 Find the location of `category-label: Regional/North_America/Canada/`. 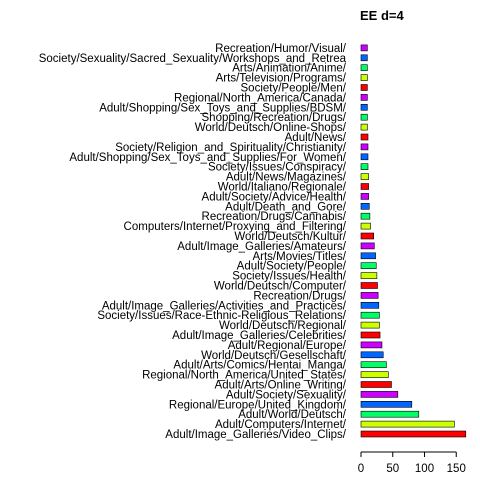

category-label: Regional/North_America/Canada/ is located at coordinates (260, 98).